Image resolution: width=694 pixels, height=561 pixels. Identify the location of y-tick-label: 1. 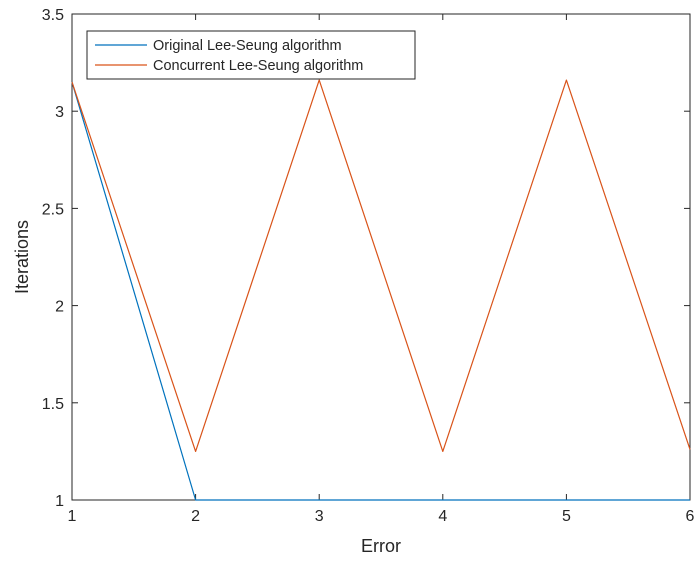
(59, 501).